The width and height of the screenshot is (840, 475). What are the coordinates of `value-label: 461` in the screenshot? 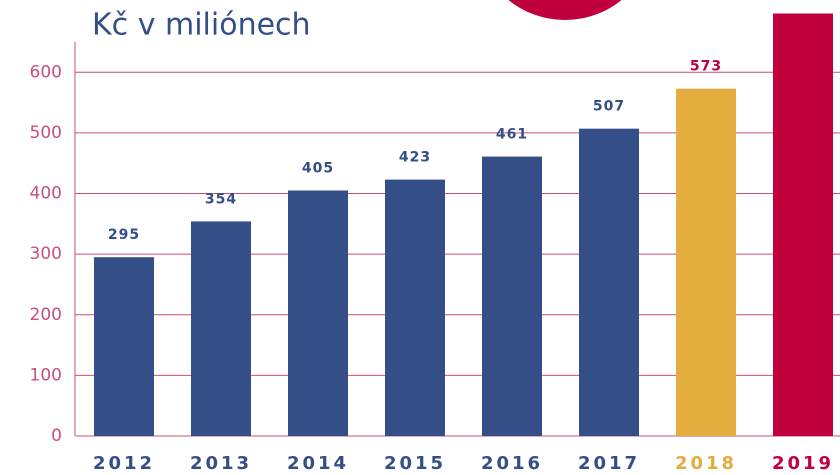 It's located at (512, 135).